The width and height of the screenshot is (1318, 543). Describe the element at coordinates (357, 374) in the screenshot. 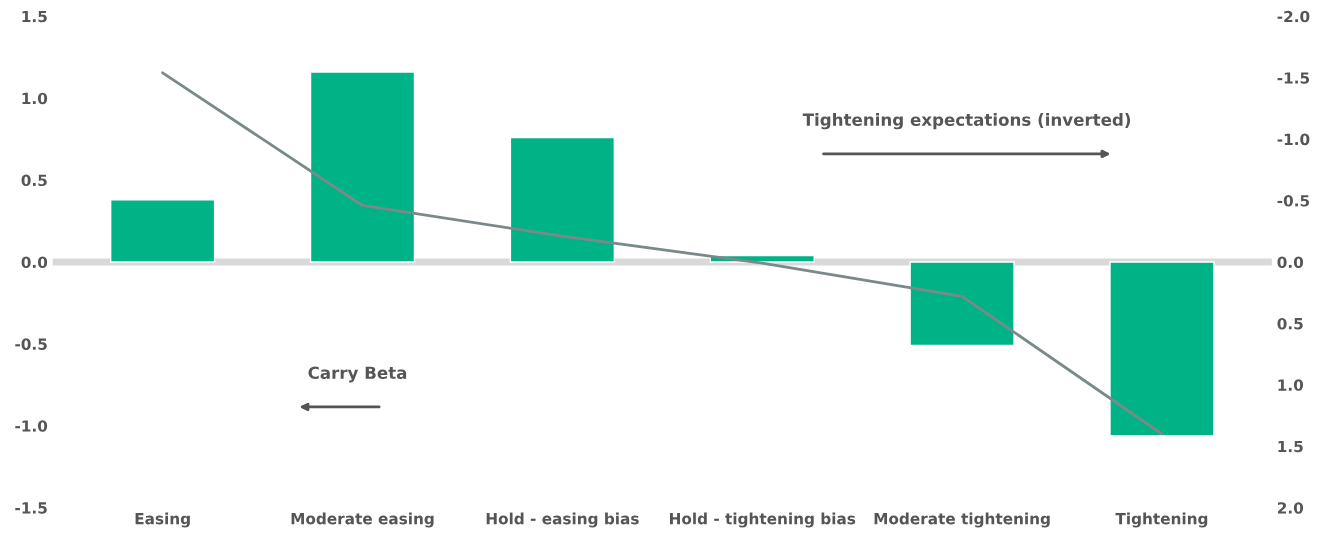

I see `annotation: Carry Beta` at that location.